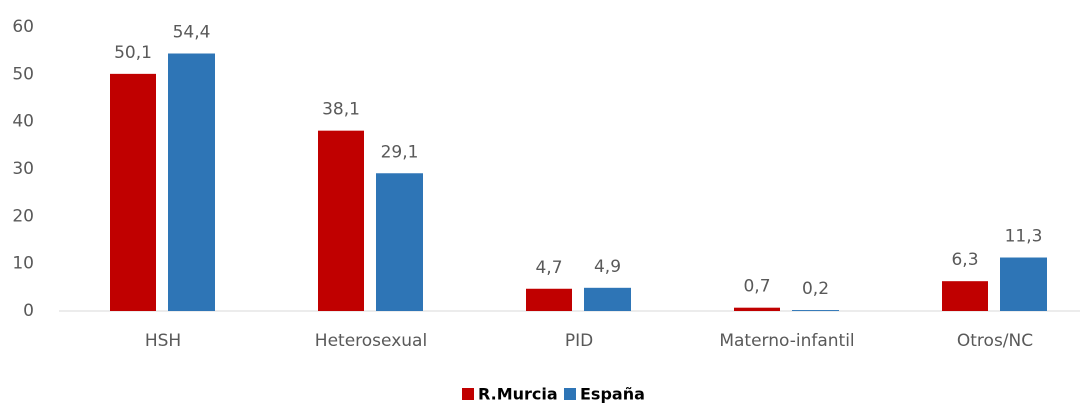 The width and height of the screenshot is (1088, 406). I want to click on value-label: 4,9, so click(607, 267).